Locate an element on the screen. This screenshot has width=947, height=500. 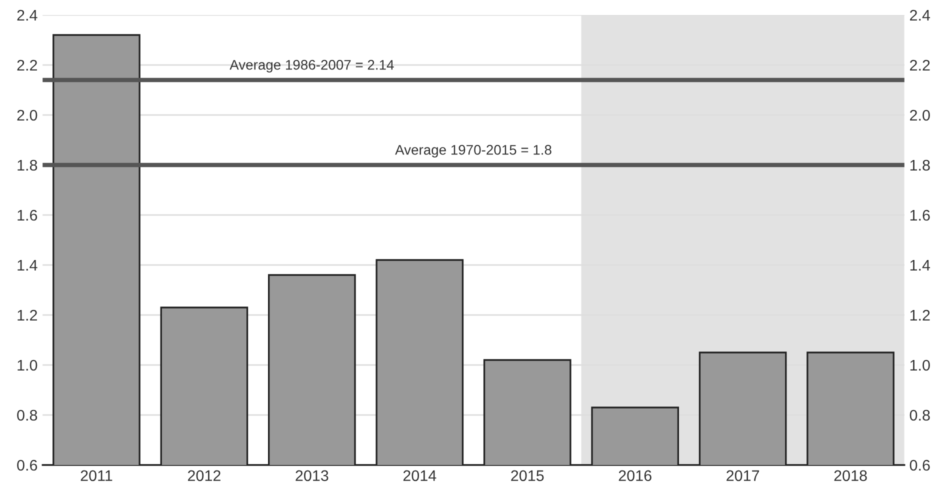
y2-tick-label: 1.0 is located at coordinates (920, 365).